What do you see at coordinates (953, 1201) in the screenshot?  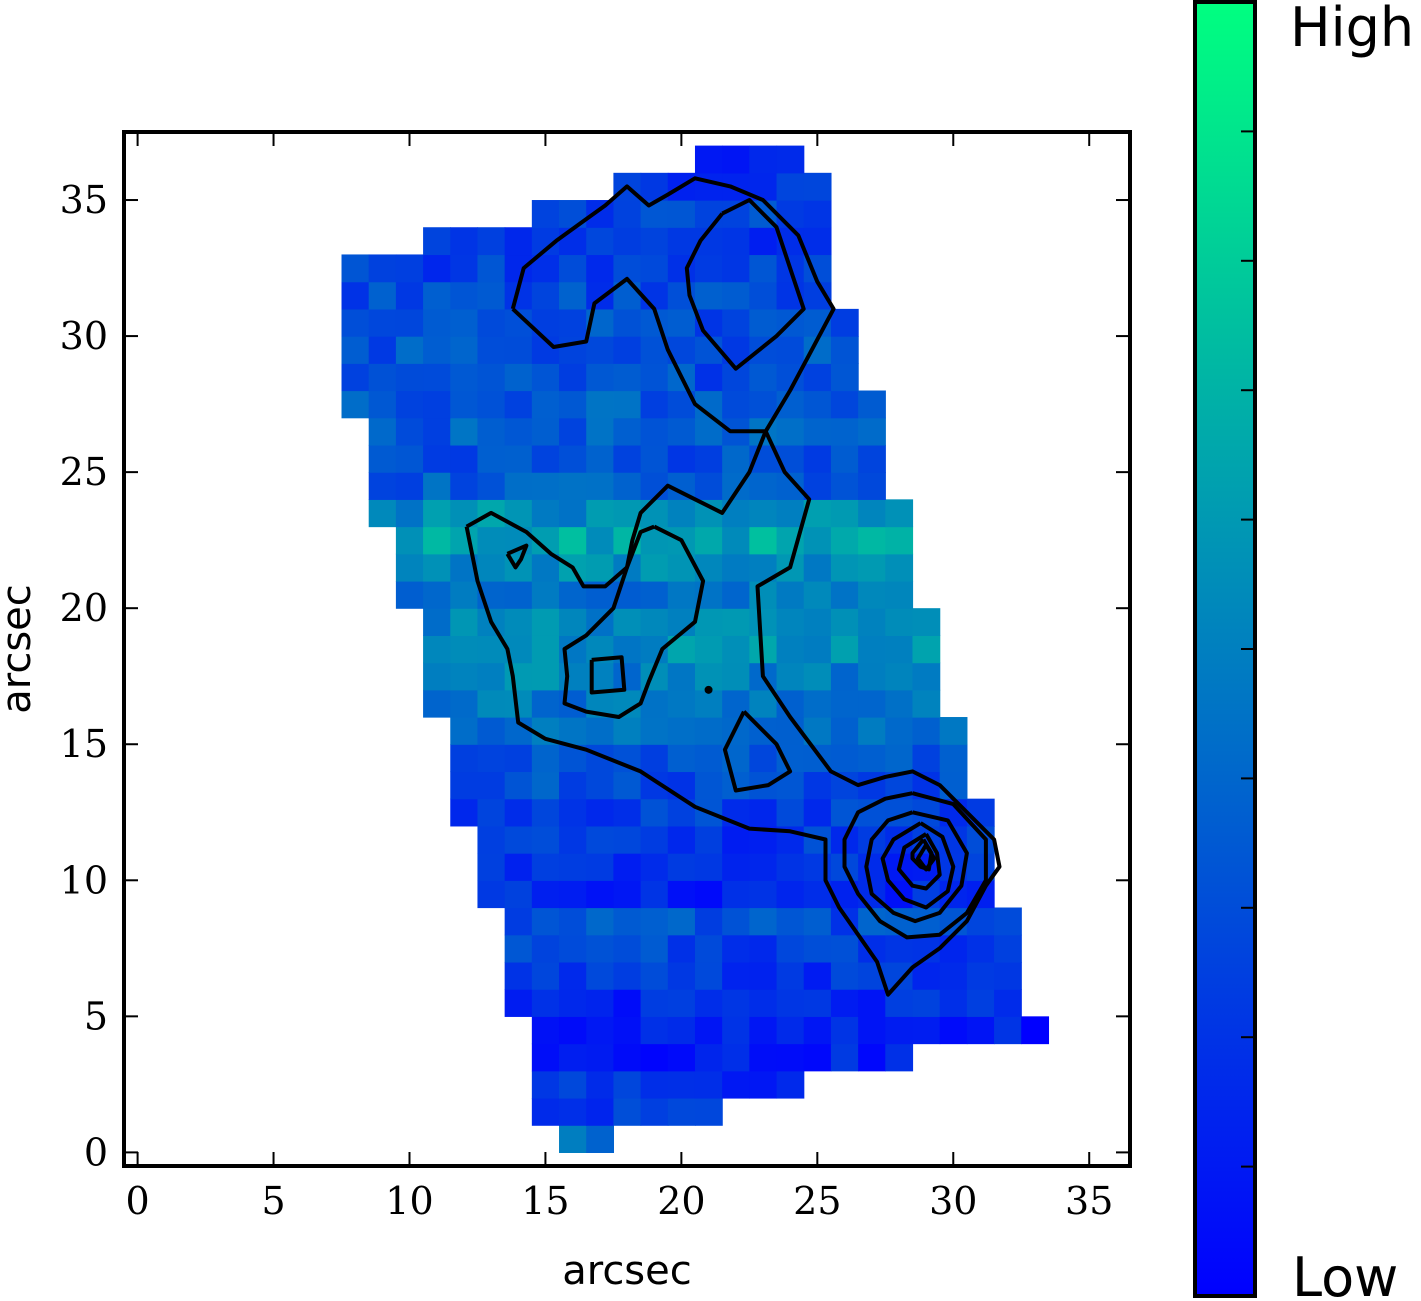 I see `x-tick-label: 30` at bounding box center [953, 1201].